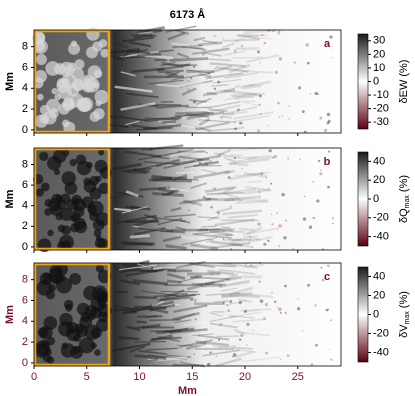 This screenshot has width=415, height=396. I want to click on y-tick-label: 6, so click(25, 300).